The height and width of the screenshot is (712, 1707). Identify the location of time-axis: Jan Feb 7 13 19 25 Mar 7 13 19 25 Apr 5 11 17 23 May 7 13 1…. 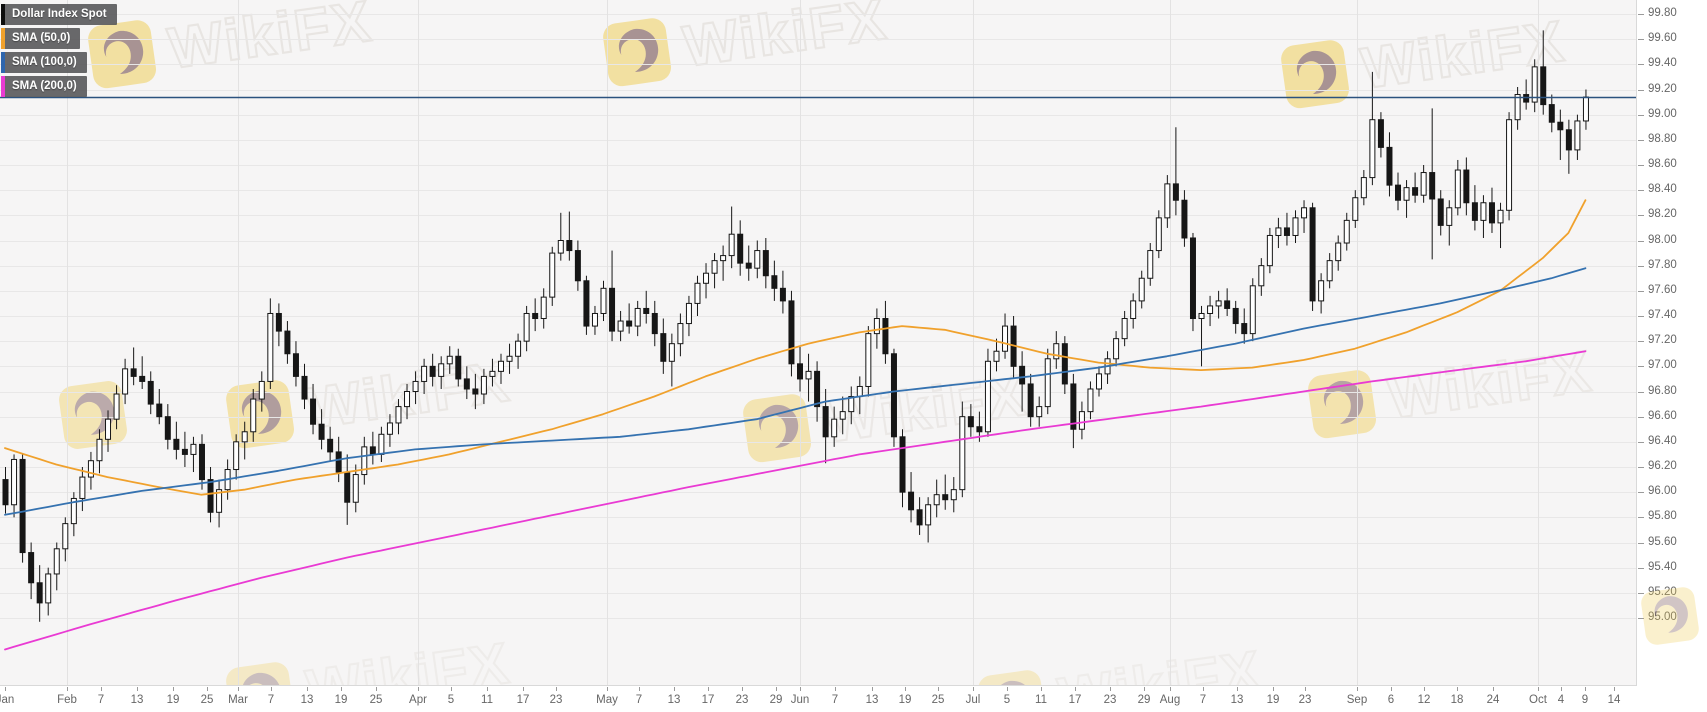
(853, 699).